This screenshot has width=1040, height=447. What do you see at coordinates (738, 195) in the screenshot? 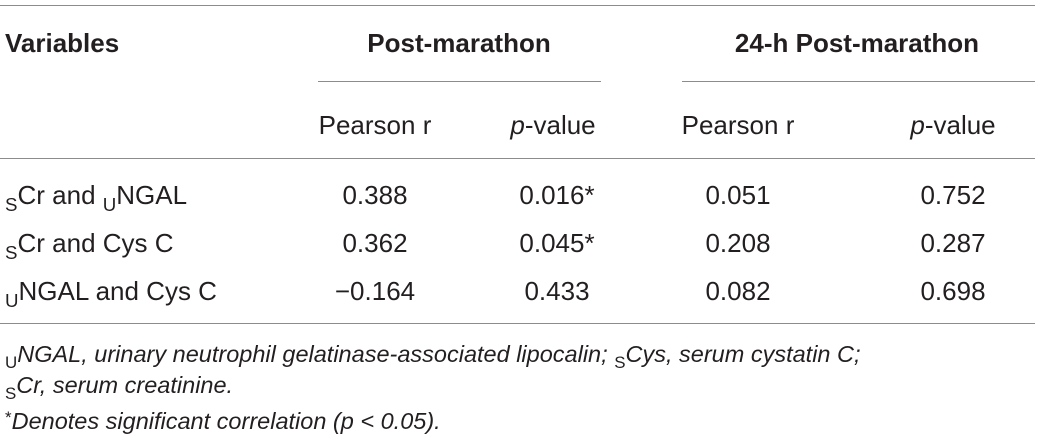
I see `cell-24h-r: 0.051` at bounding box center [738, 195].